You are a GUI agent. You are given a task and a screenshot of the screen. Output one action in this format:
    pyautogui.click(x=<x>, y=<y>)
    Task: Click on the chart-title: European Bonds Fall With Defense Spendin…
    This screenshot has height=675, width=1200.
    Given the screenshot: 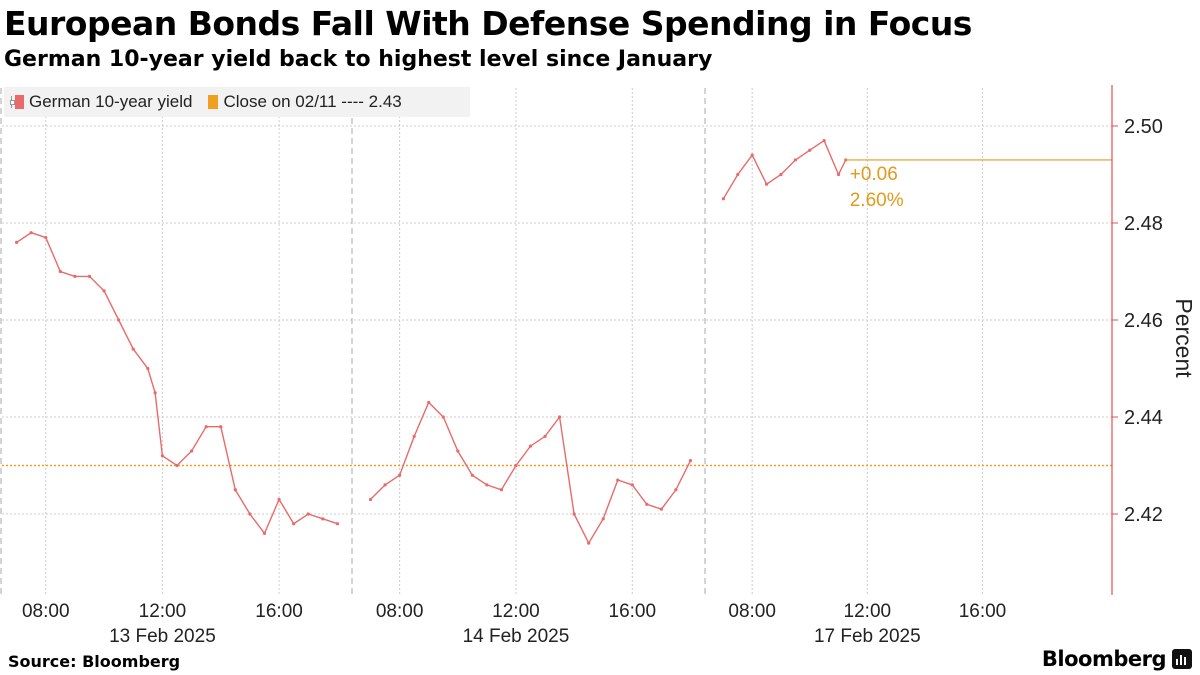 What is the action you would take?
    pyautogui.click(x=488, y=23)
    